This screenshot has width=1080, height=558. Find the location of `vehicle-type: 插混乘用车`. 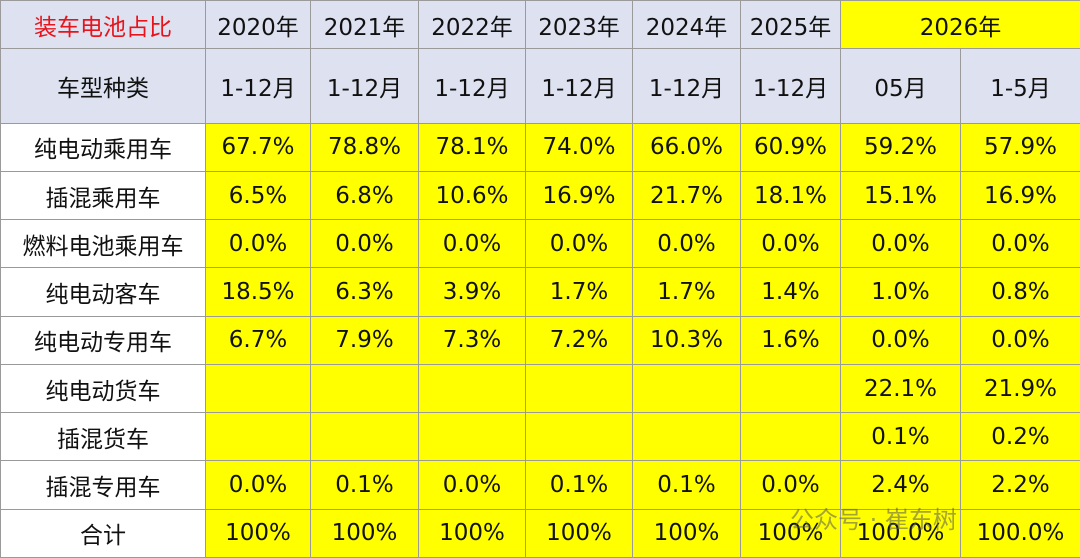

vehicle-type: 插混乘用车 is located at coordinates (103, 195).